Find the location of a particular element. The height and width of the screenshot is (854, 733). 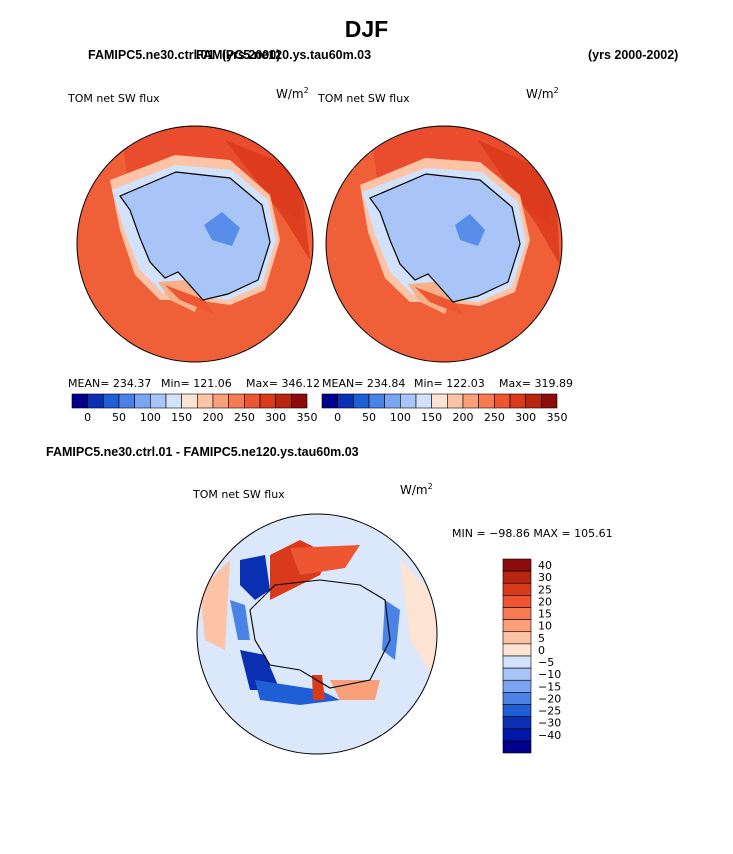

colorbar-tick-label: 200 is located at coordinates (463, 417).